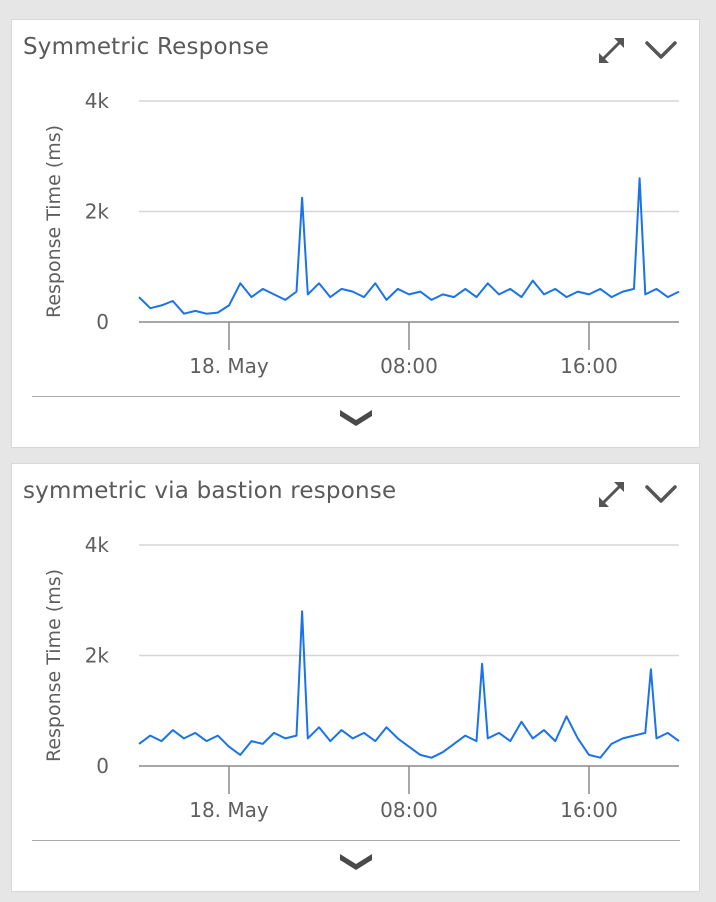 The image size is (716, 902). I want to click on panel-title: Symmetric Response, so click(146, 47).